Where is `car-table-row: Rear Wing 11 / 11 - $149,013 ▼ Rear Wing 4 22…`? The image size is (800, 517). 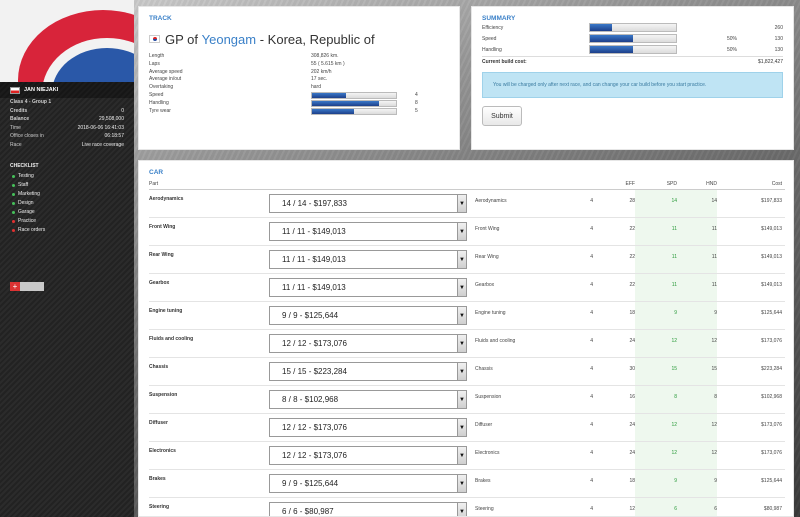
car-table-row: Rear Wing 11 / 11 - $149,013 ▼ Rear Wing 4 22… is located at coordinates (467, 260).